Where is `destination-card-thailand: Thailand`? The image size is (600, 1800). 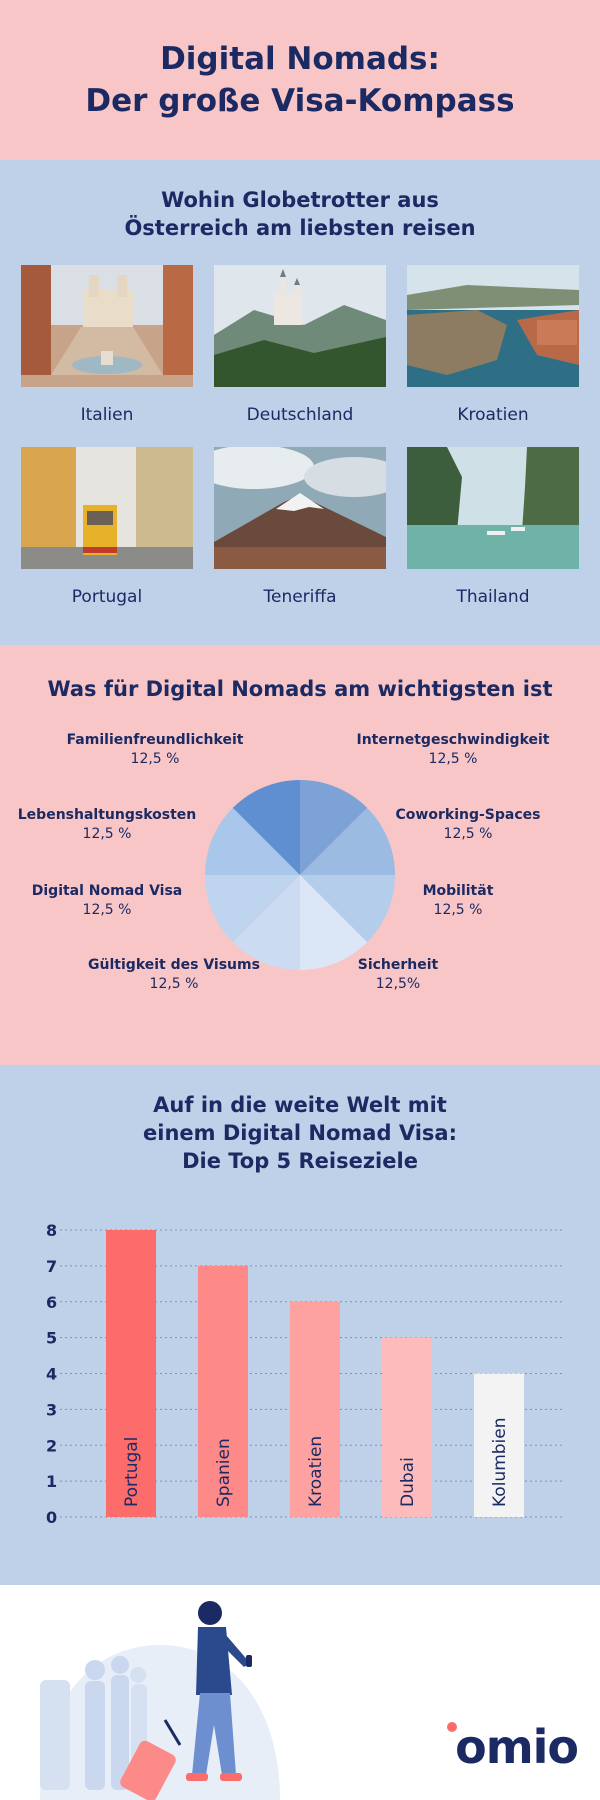
destination-card-thailand: Thailand is located at coordinates (493, 527).